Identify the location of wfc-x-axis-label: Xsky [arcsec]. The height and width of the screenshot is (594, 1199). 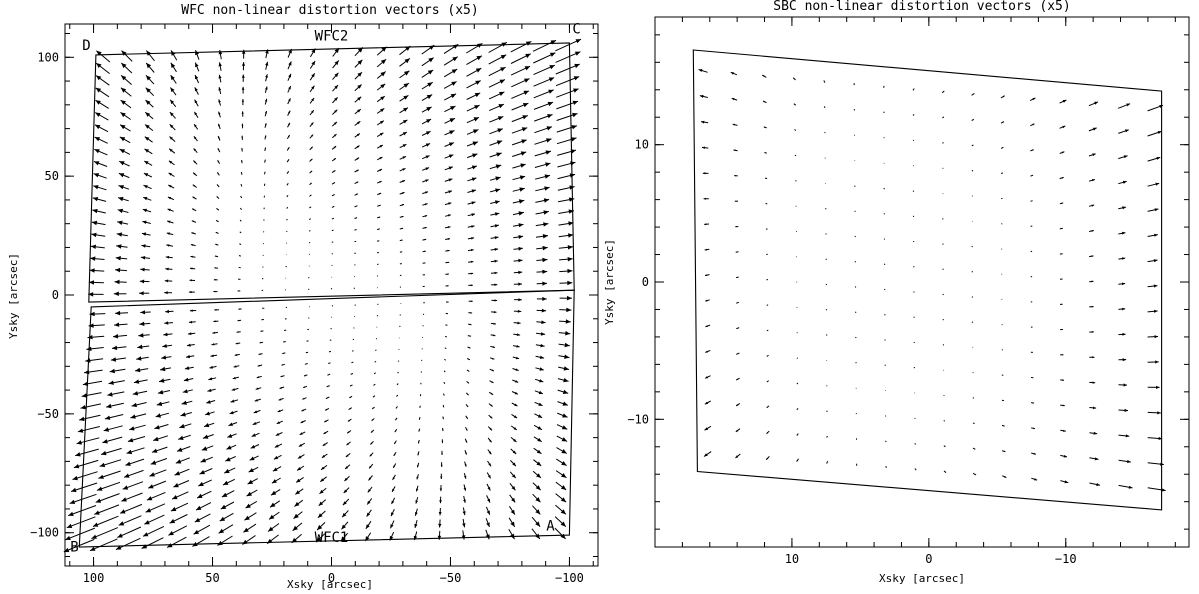
(330, 584).